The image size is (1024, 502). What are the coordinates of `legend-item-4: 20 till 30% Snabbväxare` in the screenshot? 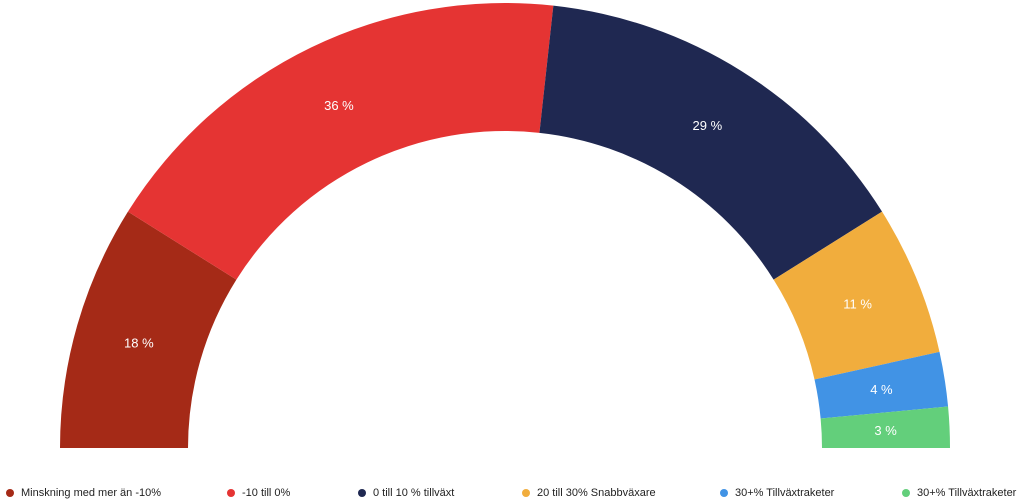 It's located at (589, 493).